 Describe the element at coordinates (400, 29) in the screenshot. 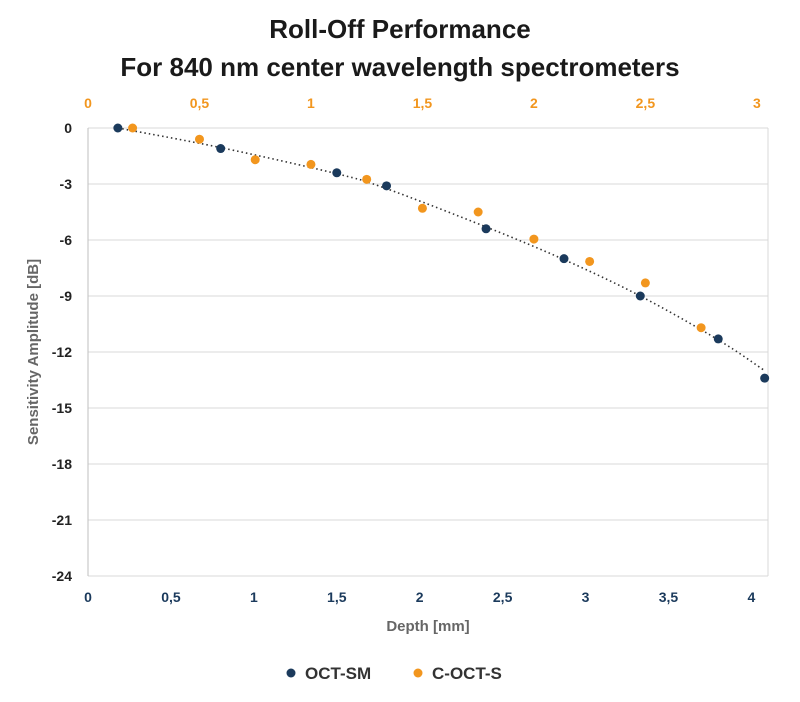

I see `chart-title: Roll-Off Performance` at that location.